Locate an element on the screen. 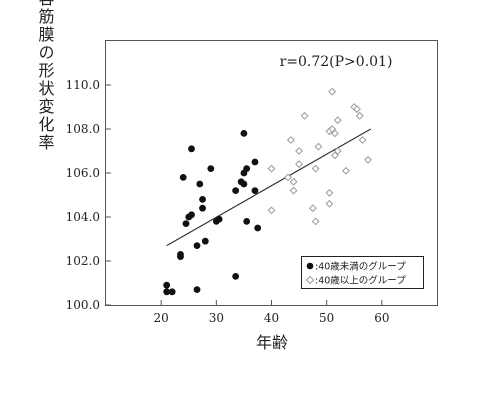 Image resolution: width=480 pixels, height=400 pixels. x-tick-label: 30 is located at coordinates (216, 318).